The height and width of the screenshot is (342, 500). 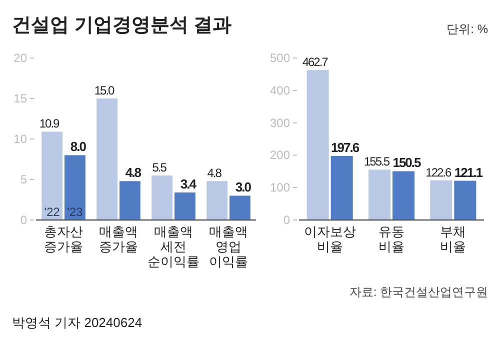 What do you see at coordinates (63, 239) in the screenshot?
I see `x-tick-label: 총자산 증가율` at bounding box center [63, 239].